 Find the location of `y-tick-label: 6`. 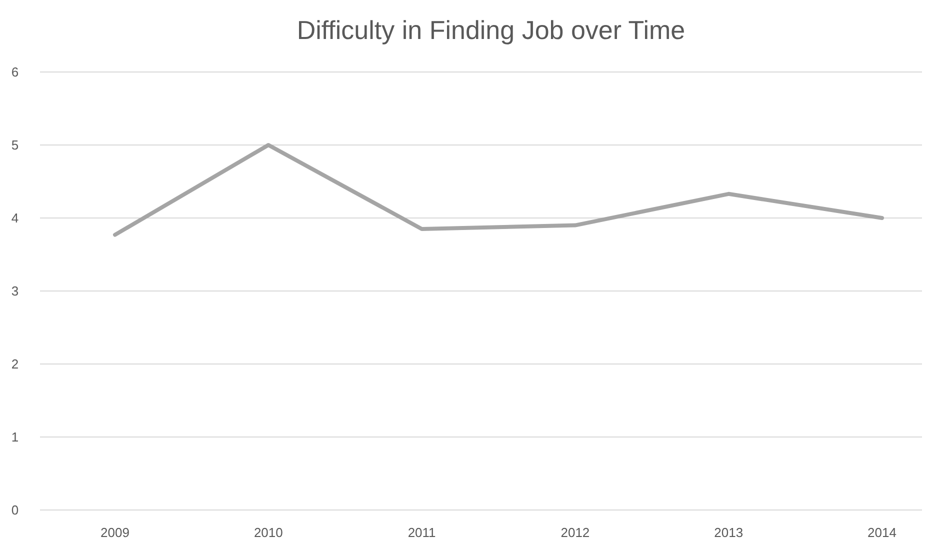

y-tick-label: 6 is located at coordinates (15, 72).